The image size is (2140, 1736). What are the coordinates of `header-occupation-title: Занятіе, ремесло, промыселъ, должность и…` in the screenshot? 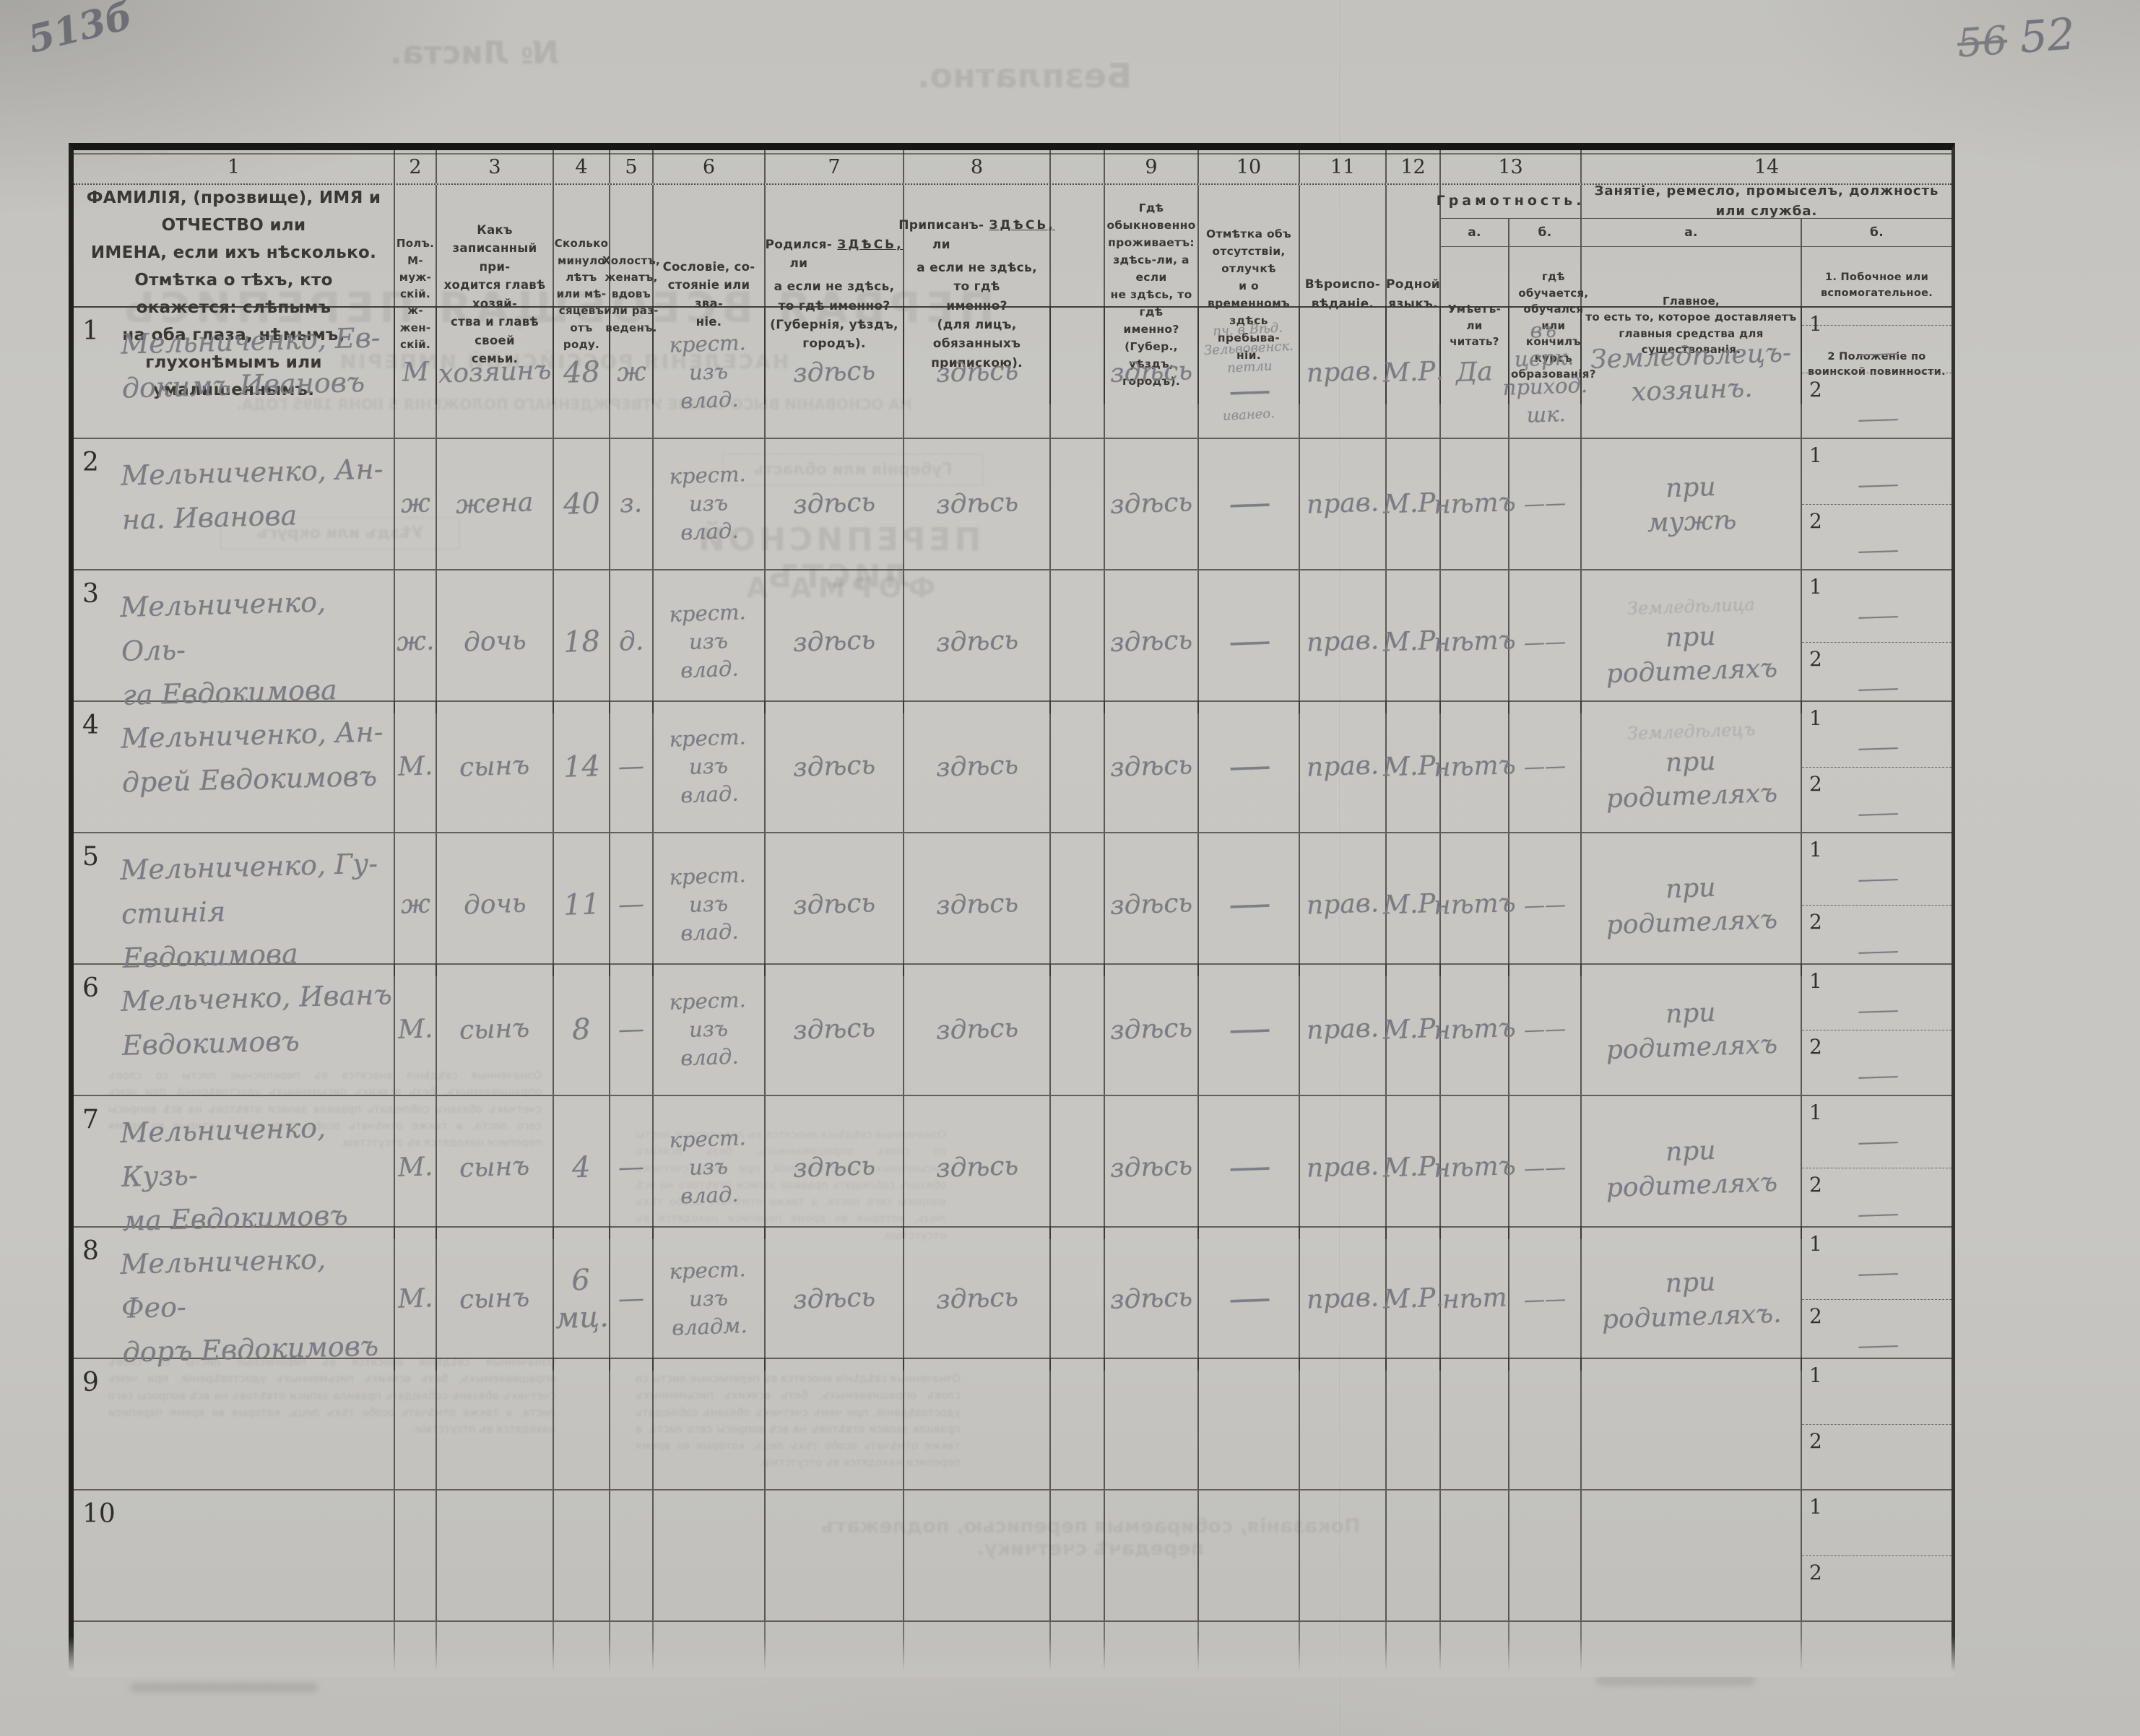 It's located at (1766, 201).